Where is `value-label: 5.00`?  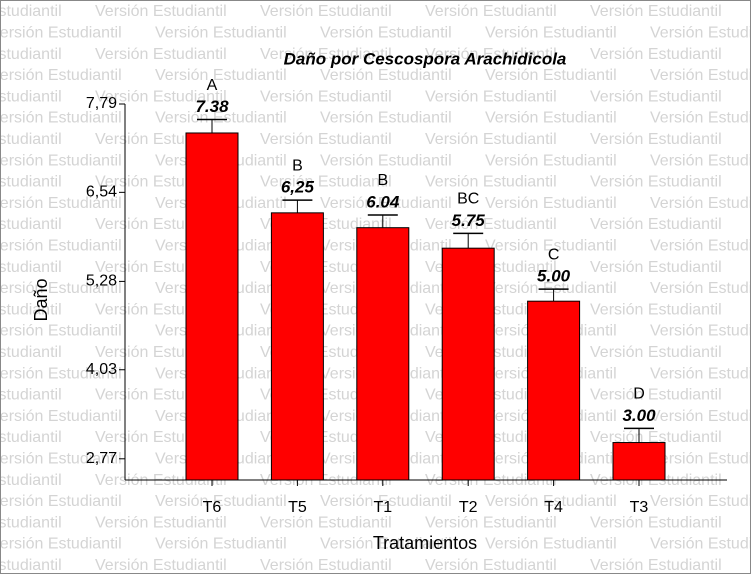
value-label: 5.00 is located at coordinates (554, 276).